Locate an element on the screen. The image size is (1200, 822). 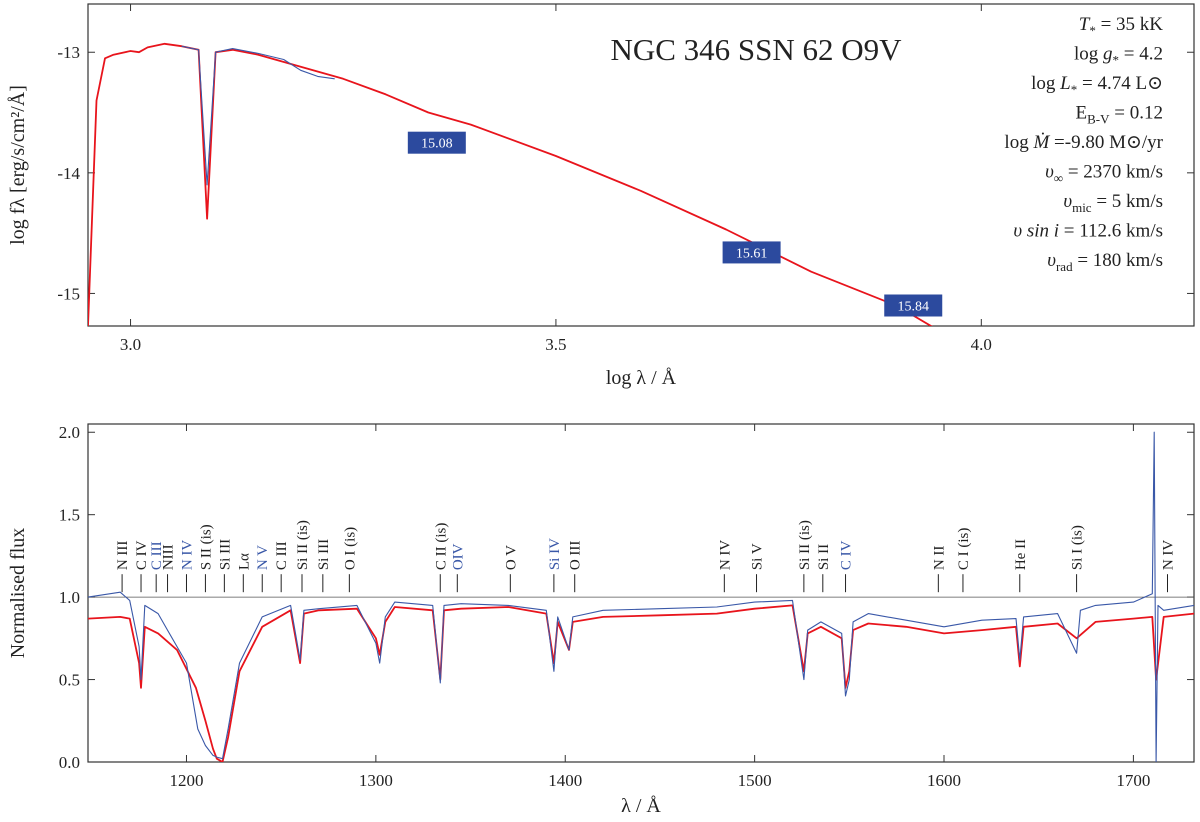
spectrum-y-tick-label: 0.5 is located at coordinates (69, 680).